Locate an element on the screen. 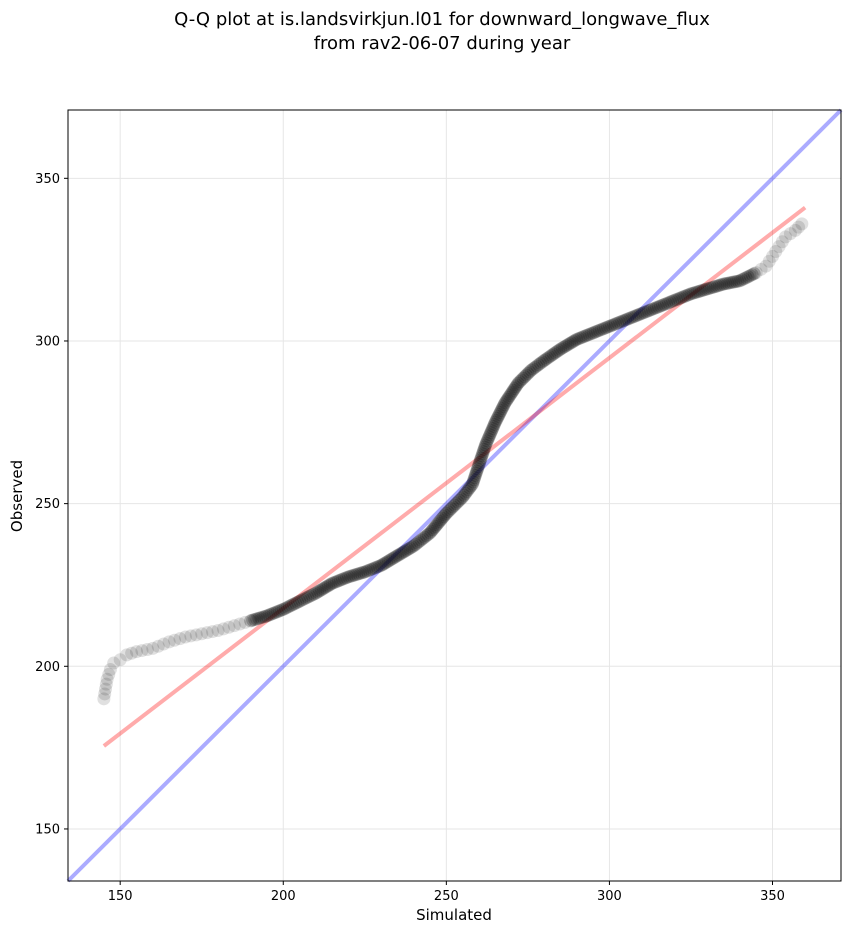  x-tick-label: 150 is located at coordinates (120, 896).